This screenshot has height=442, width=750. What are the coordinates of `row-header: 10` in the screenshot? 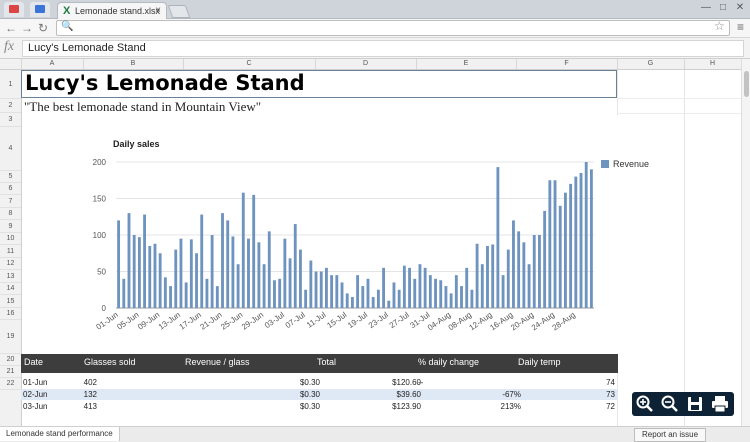 It's located at (10, 239).